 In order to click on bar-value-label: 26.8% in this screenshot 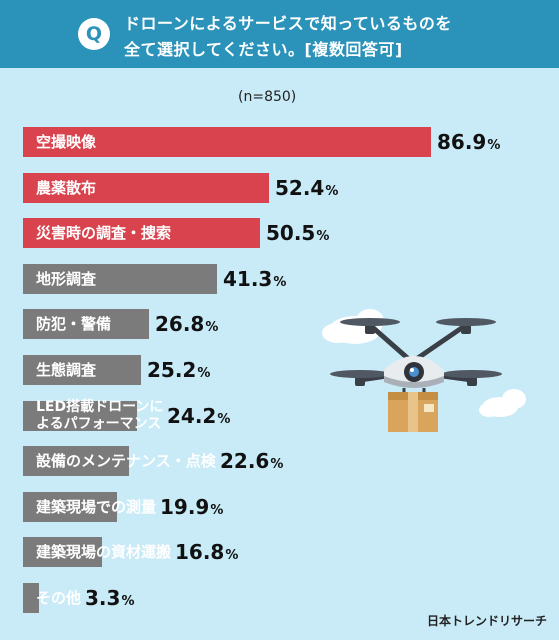, I will do `click(187, 324)`.